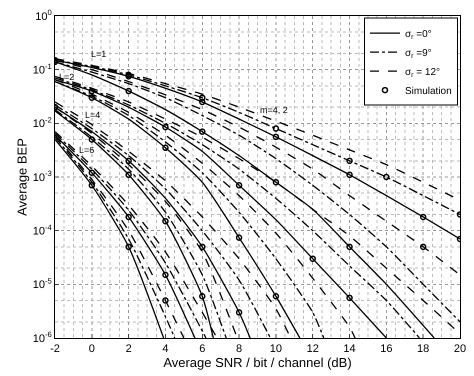 The image size is (474, 376). Describe the element at coordinates (42, 337) in the screenshot. I see `y-tick-label: 10$^{-6}$` at that location.